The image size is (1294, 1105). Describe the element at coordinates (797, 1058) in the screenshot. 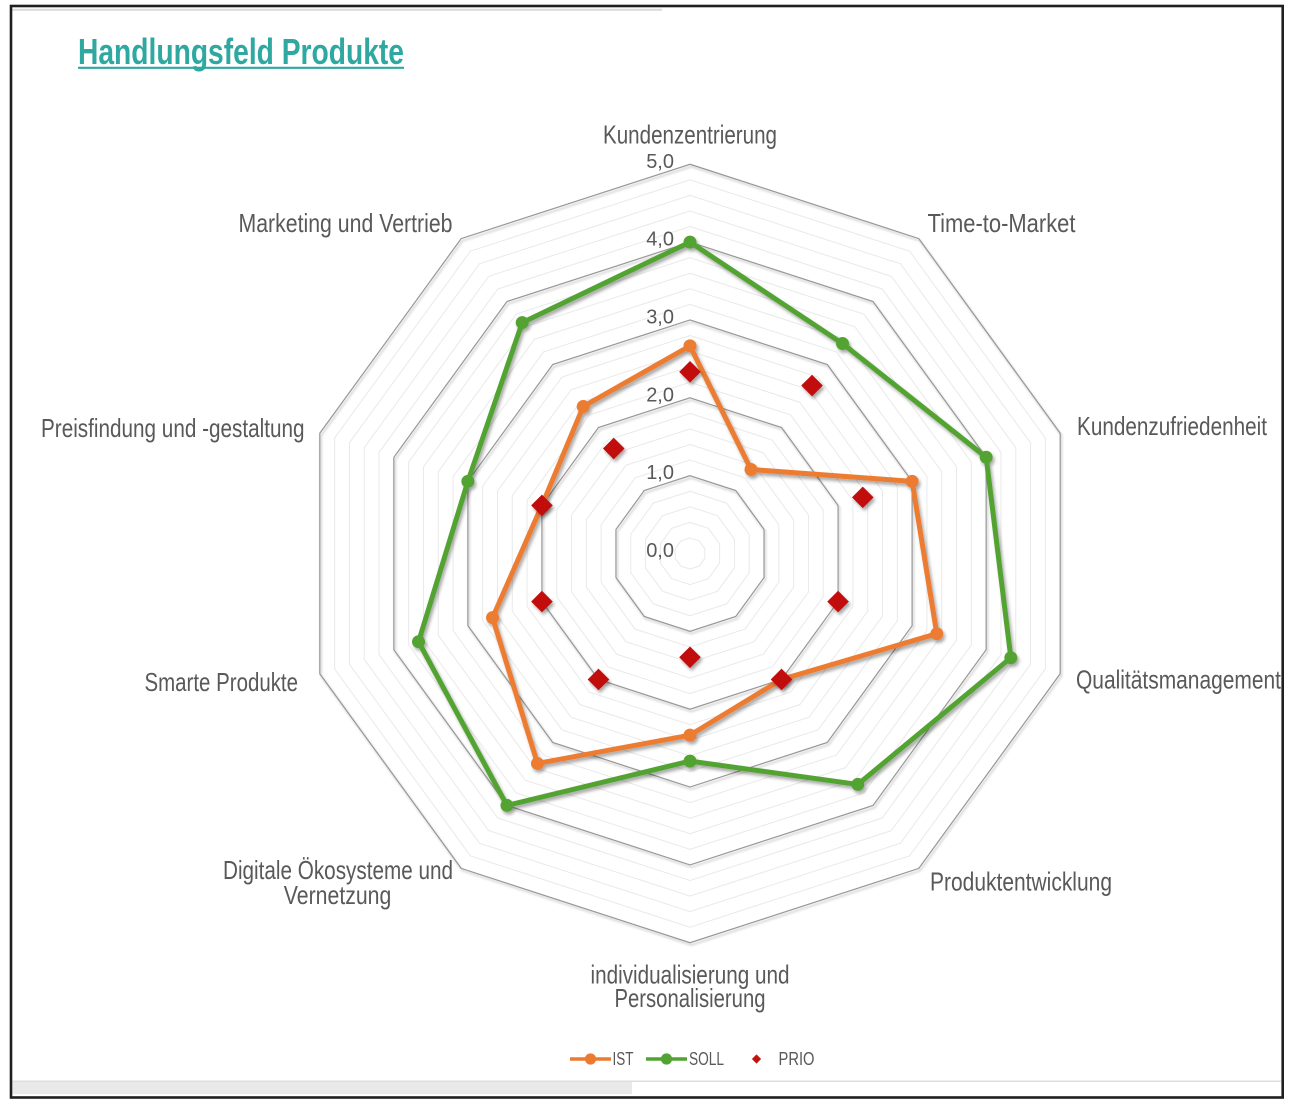

I see `svg-text: PRIO` at that location.